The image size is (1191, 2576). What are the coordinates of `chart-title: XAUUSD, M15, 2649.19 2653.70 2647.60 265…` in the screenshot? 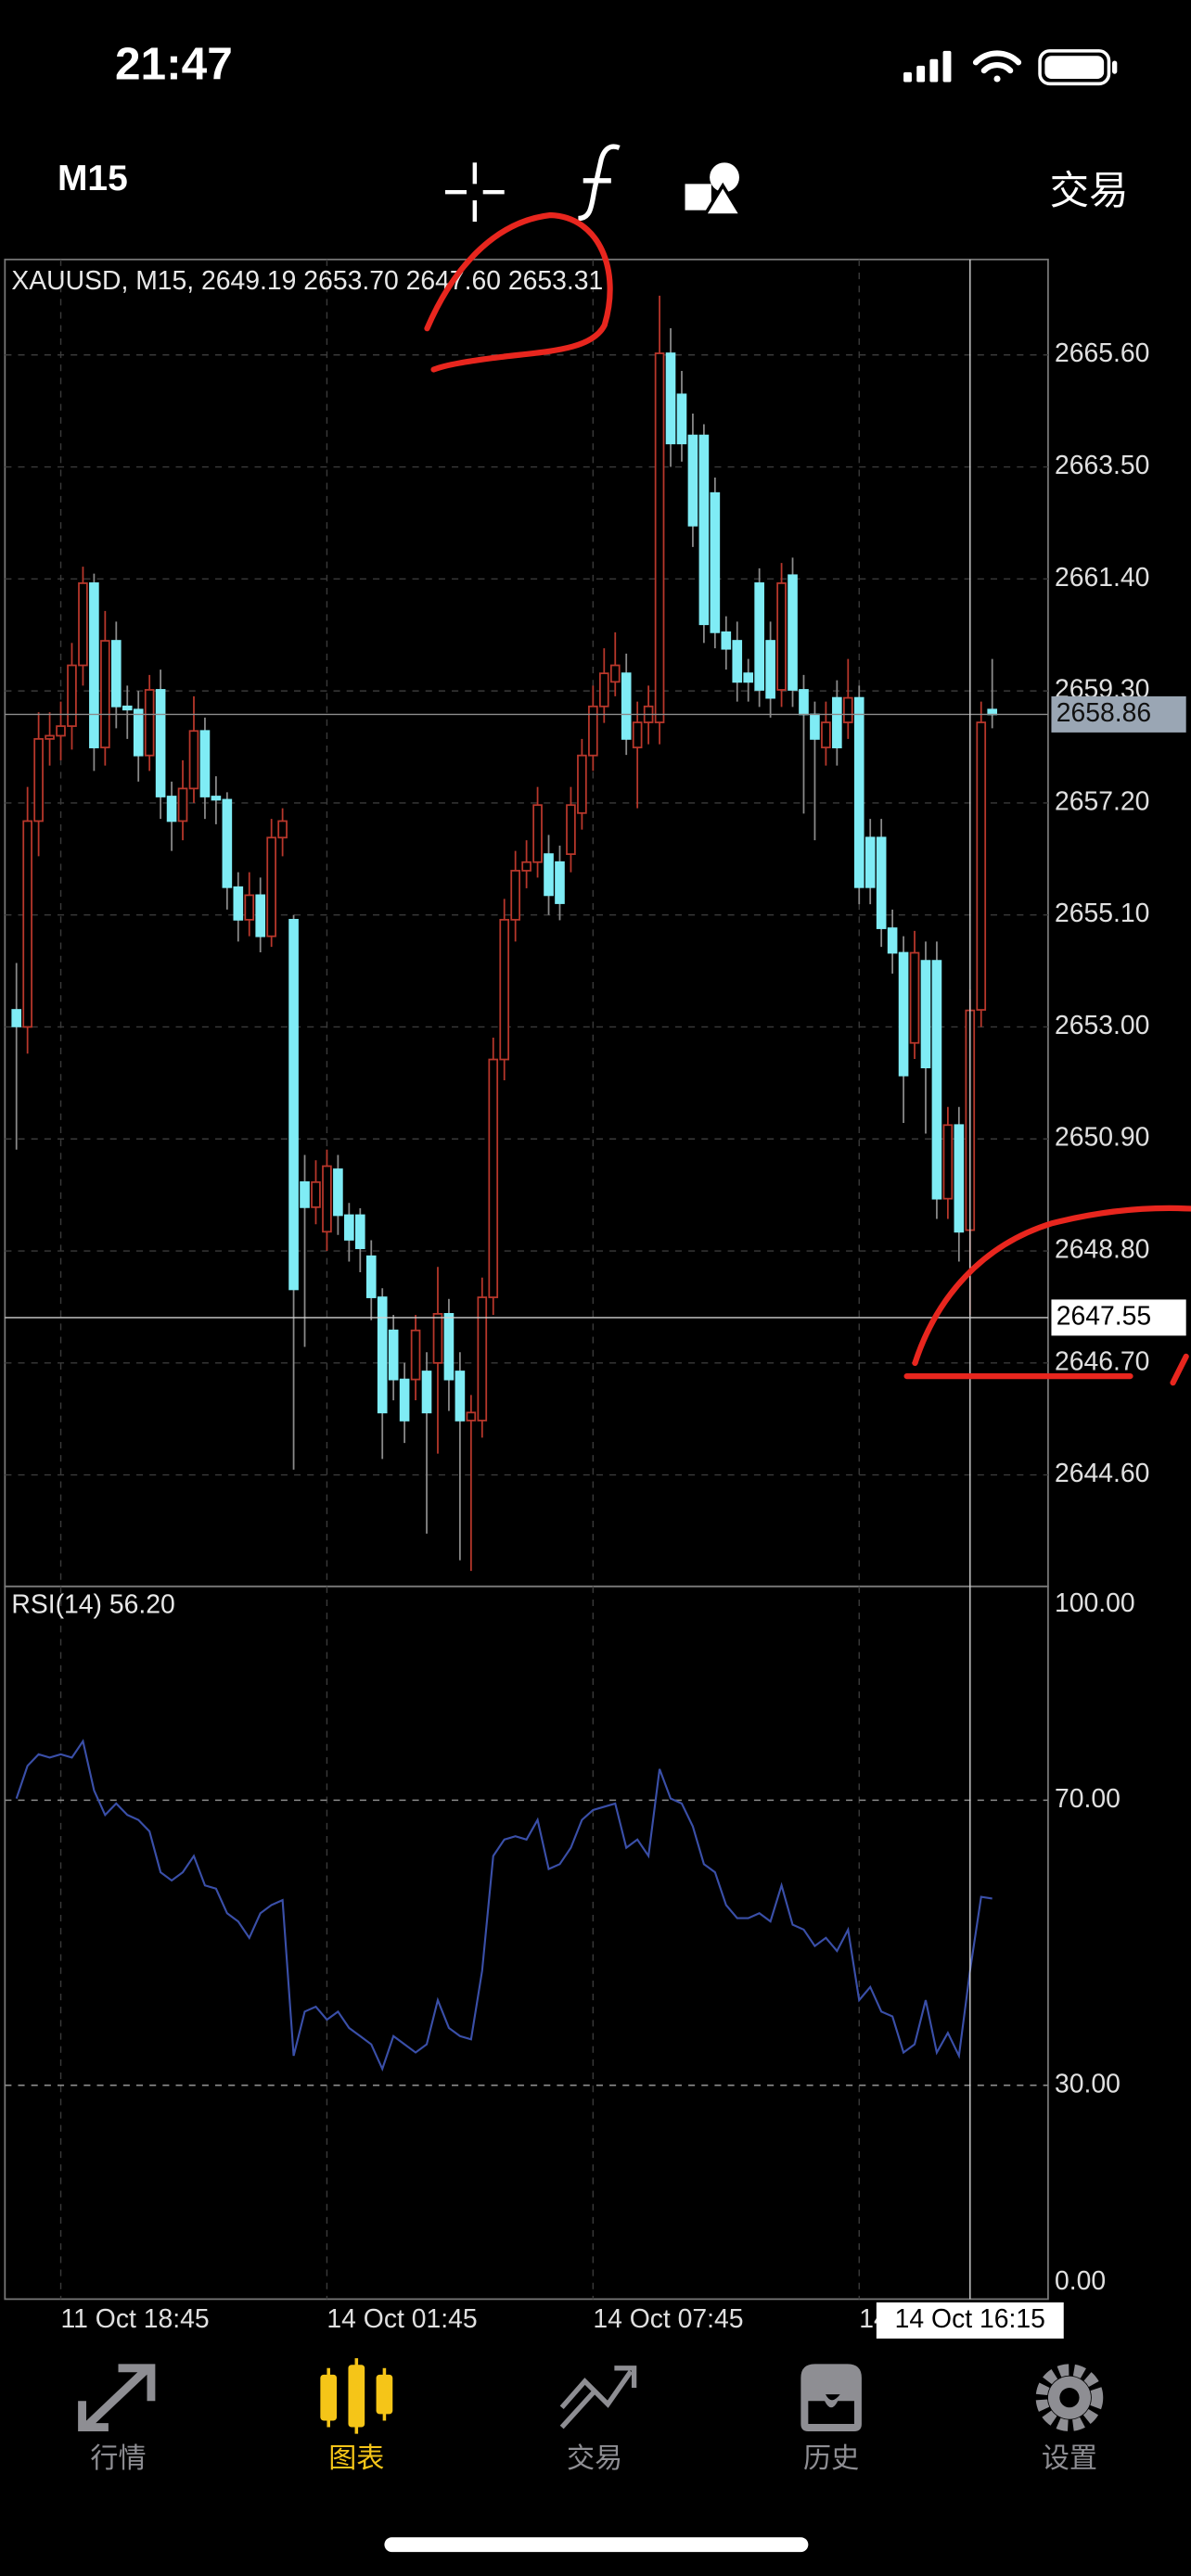 It's located at (307, 281).